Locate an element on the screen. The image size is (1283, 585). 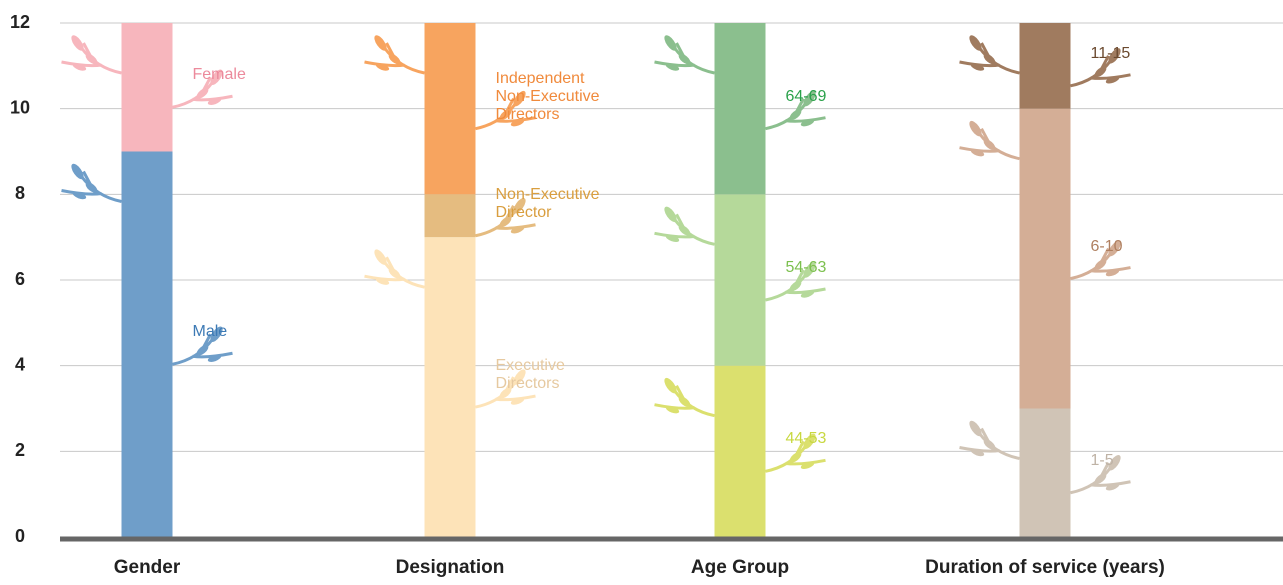
segment-label: 1-5 is located at coordinates (1102, 460).